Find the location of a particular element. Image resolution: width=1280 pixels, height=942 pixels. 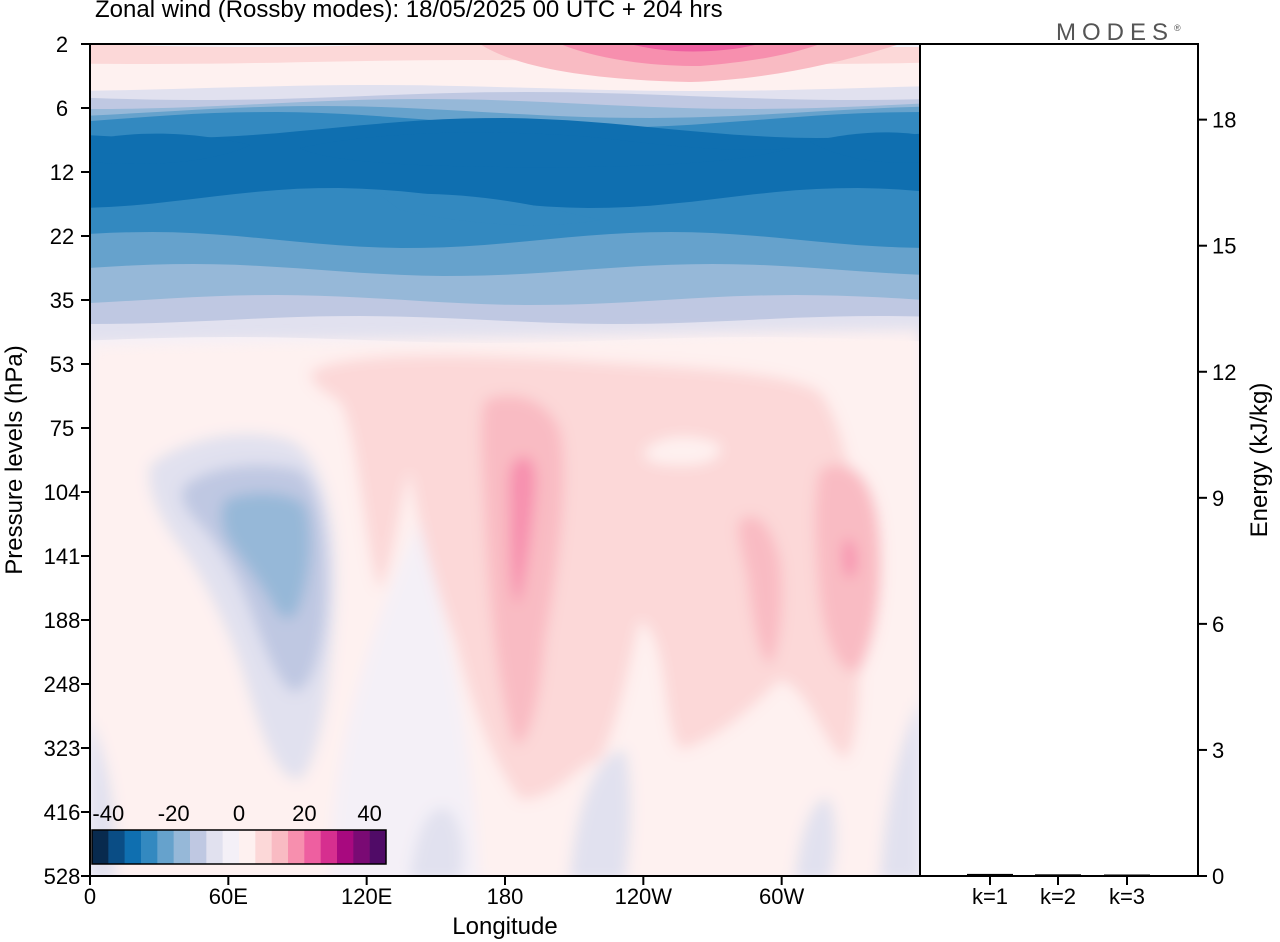

colorbar-label: 40 is located at coordinates (369, 813).